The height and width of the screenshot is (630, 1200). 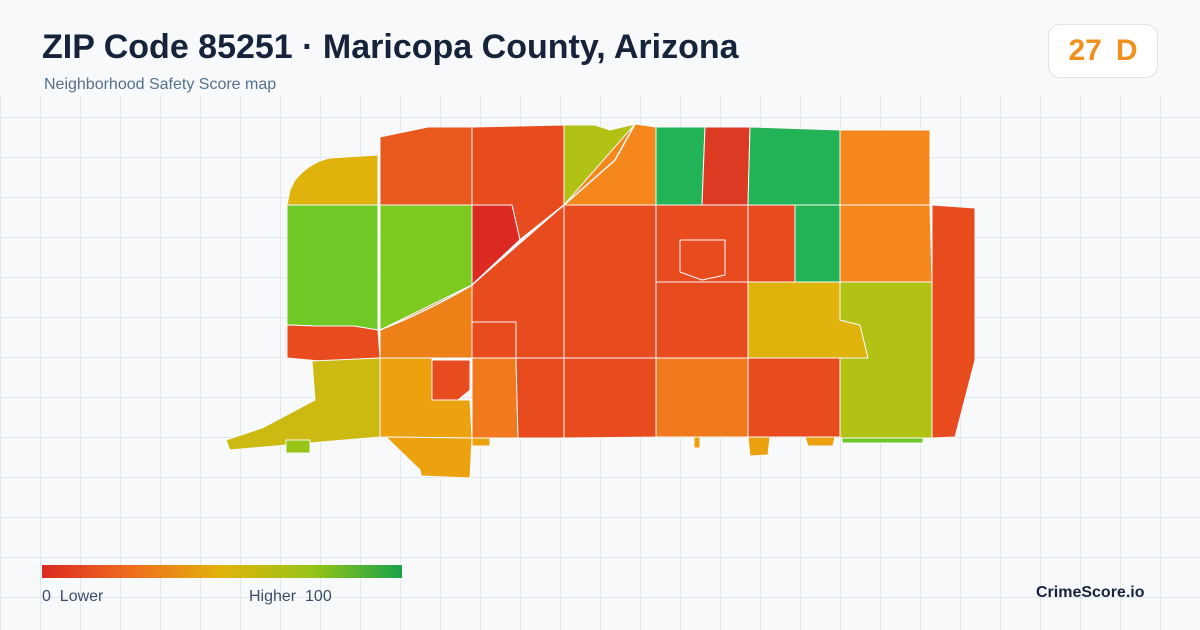 What do you see at coordinates (507, 227) in the screenshot?
I see `diagonal-road` at bounding box center [507, 227].